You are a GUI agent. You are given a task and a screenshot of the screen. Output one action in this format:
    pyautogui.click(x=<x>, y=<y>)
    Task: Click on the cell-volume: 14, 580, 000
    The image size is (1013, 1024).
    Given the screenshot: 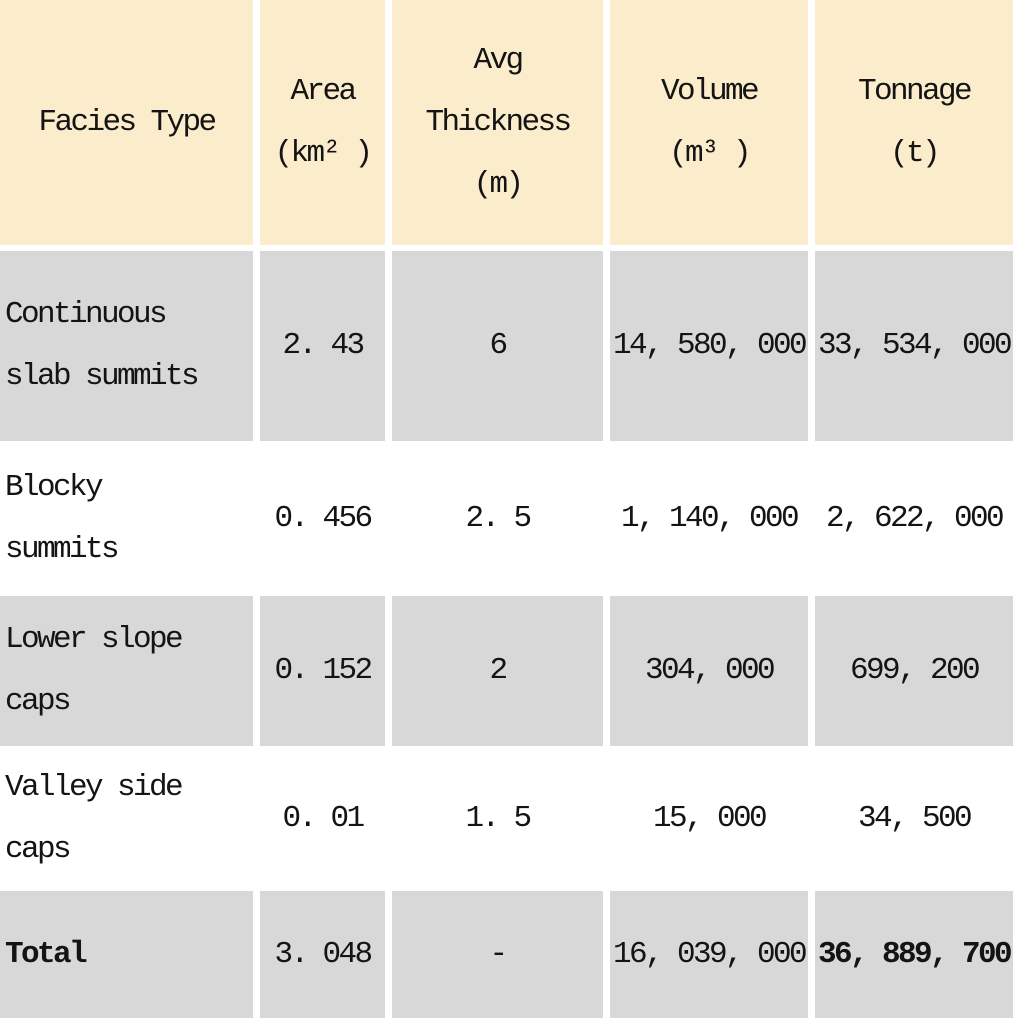 What is the action you would take?
    pyautogui.click(x=709, y=346)
    